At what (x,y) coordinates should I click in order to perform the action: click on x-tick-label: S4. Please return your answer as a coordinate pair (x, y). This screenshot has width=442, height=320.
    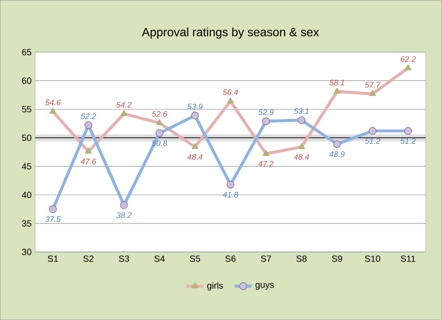
    Looking at the image, I should click on (159, 258).